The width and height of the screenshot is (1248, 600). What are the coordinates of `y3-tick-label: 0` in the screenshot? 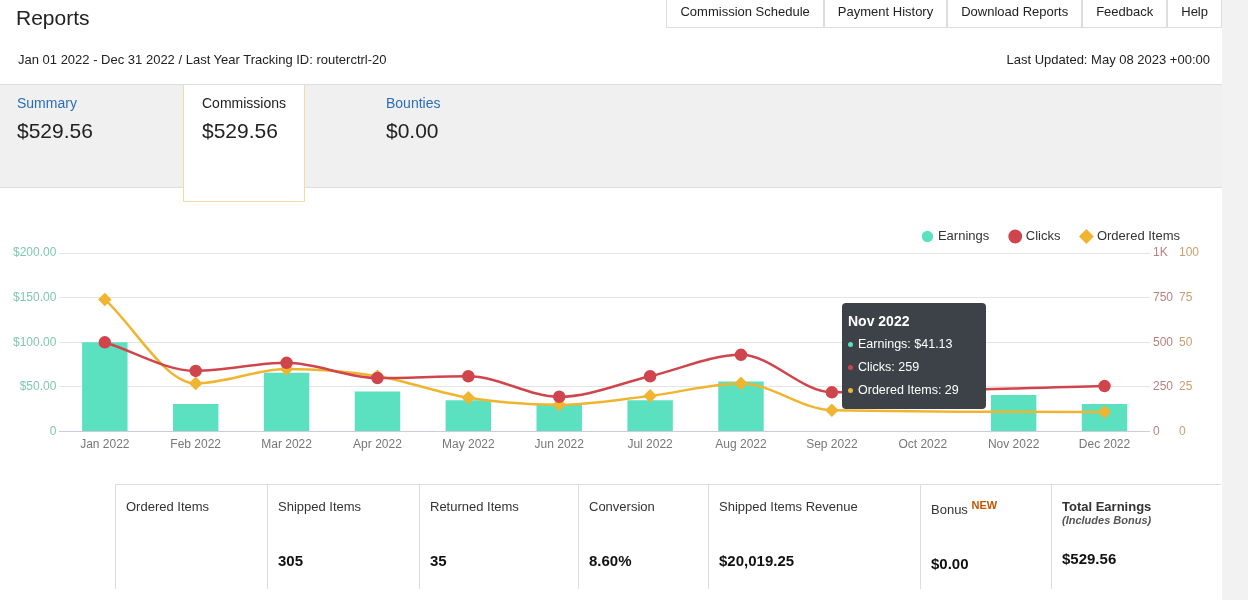 It's located at (1182, 430).